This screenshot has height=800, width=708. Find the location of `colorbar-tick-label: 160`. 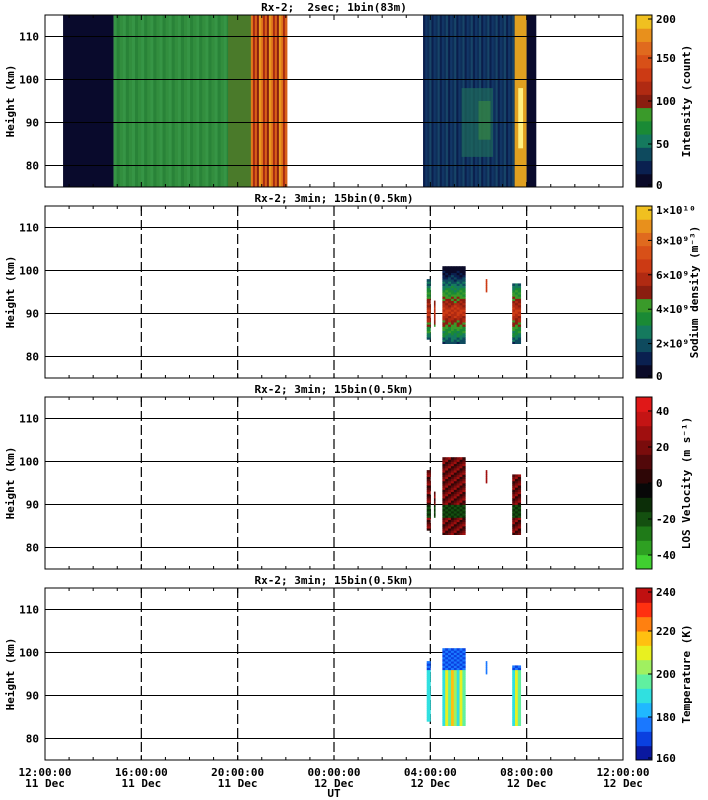

colorbar-tick-label: 160 is located at coordinates (666, 758).